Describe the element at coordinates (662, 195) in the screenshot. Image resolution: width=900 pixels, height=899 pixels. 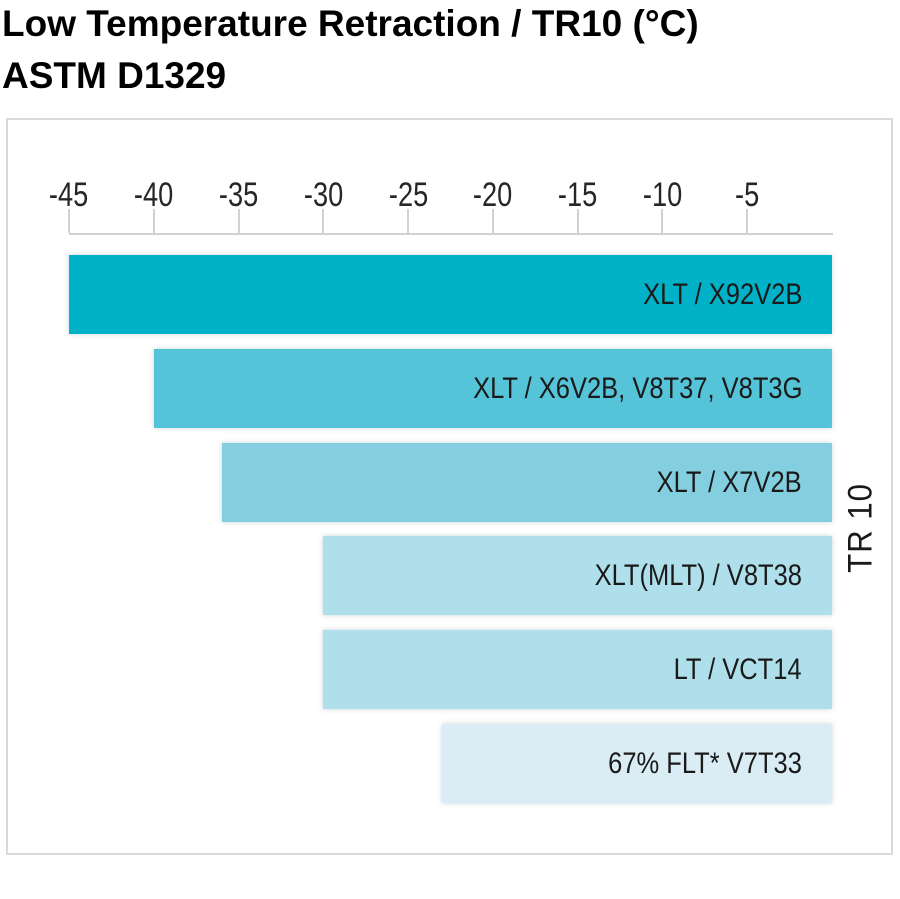
I see `x-axis-tick-label: -10` at that location.